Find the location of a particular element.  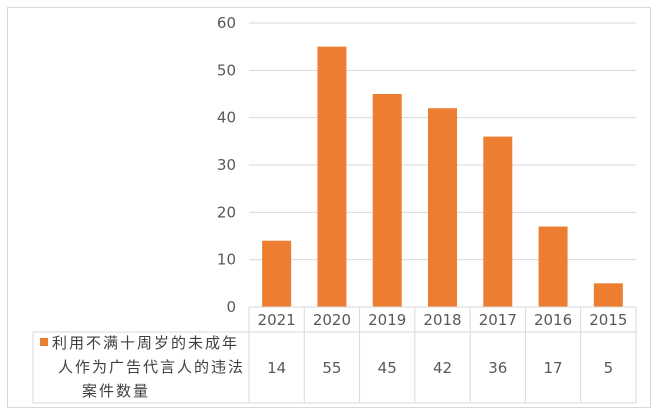

legend-swatch is located at coordinates (44, 342).